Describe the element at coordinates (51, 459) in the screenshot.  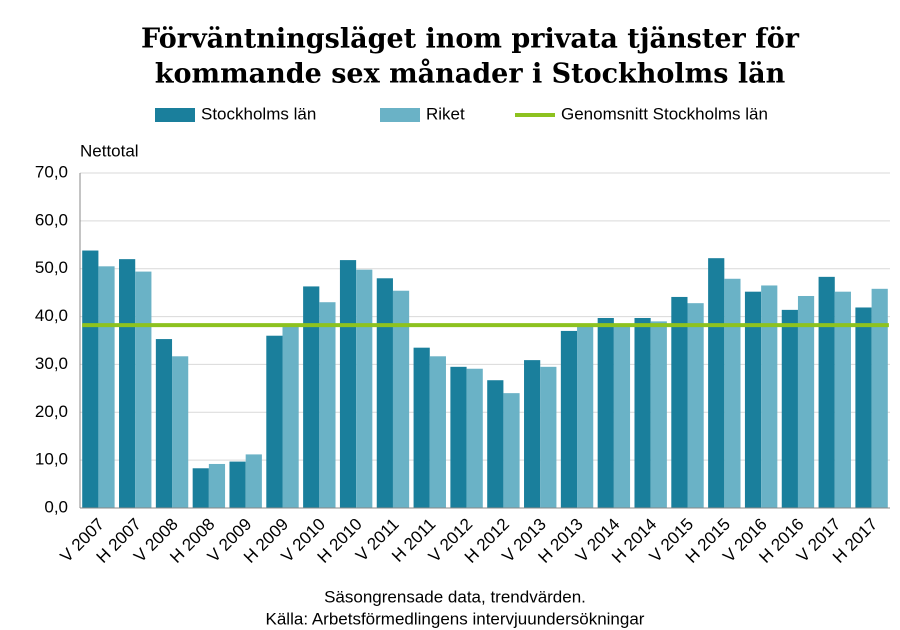
I see `y-tick-label: 10,0` at that location.